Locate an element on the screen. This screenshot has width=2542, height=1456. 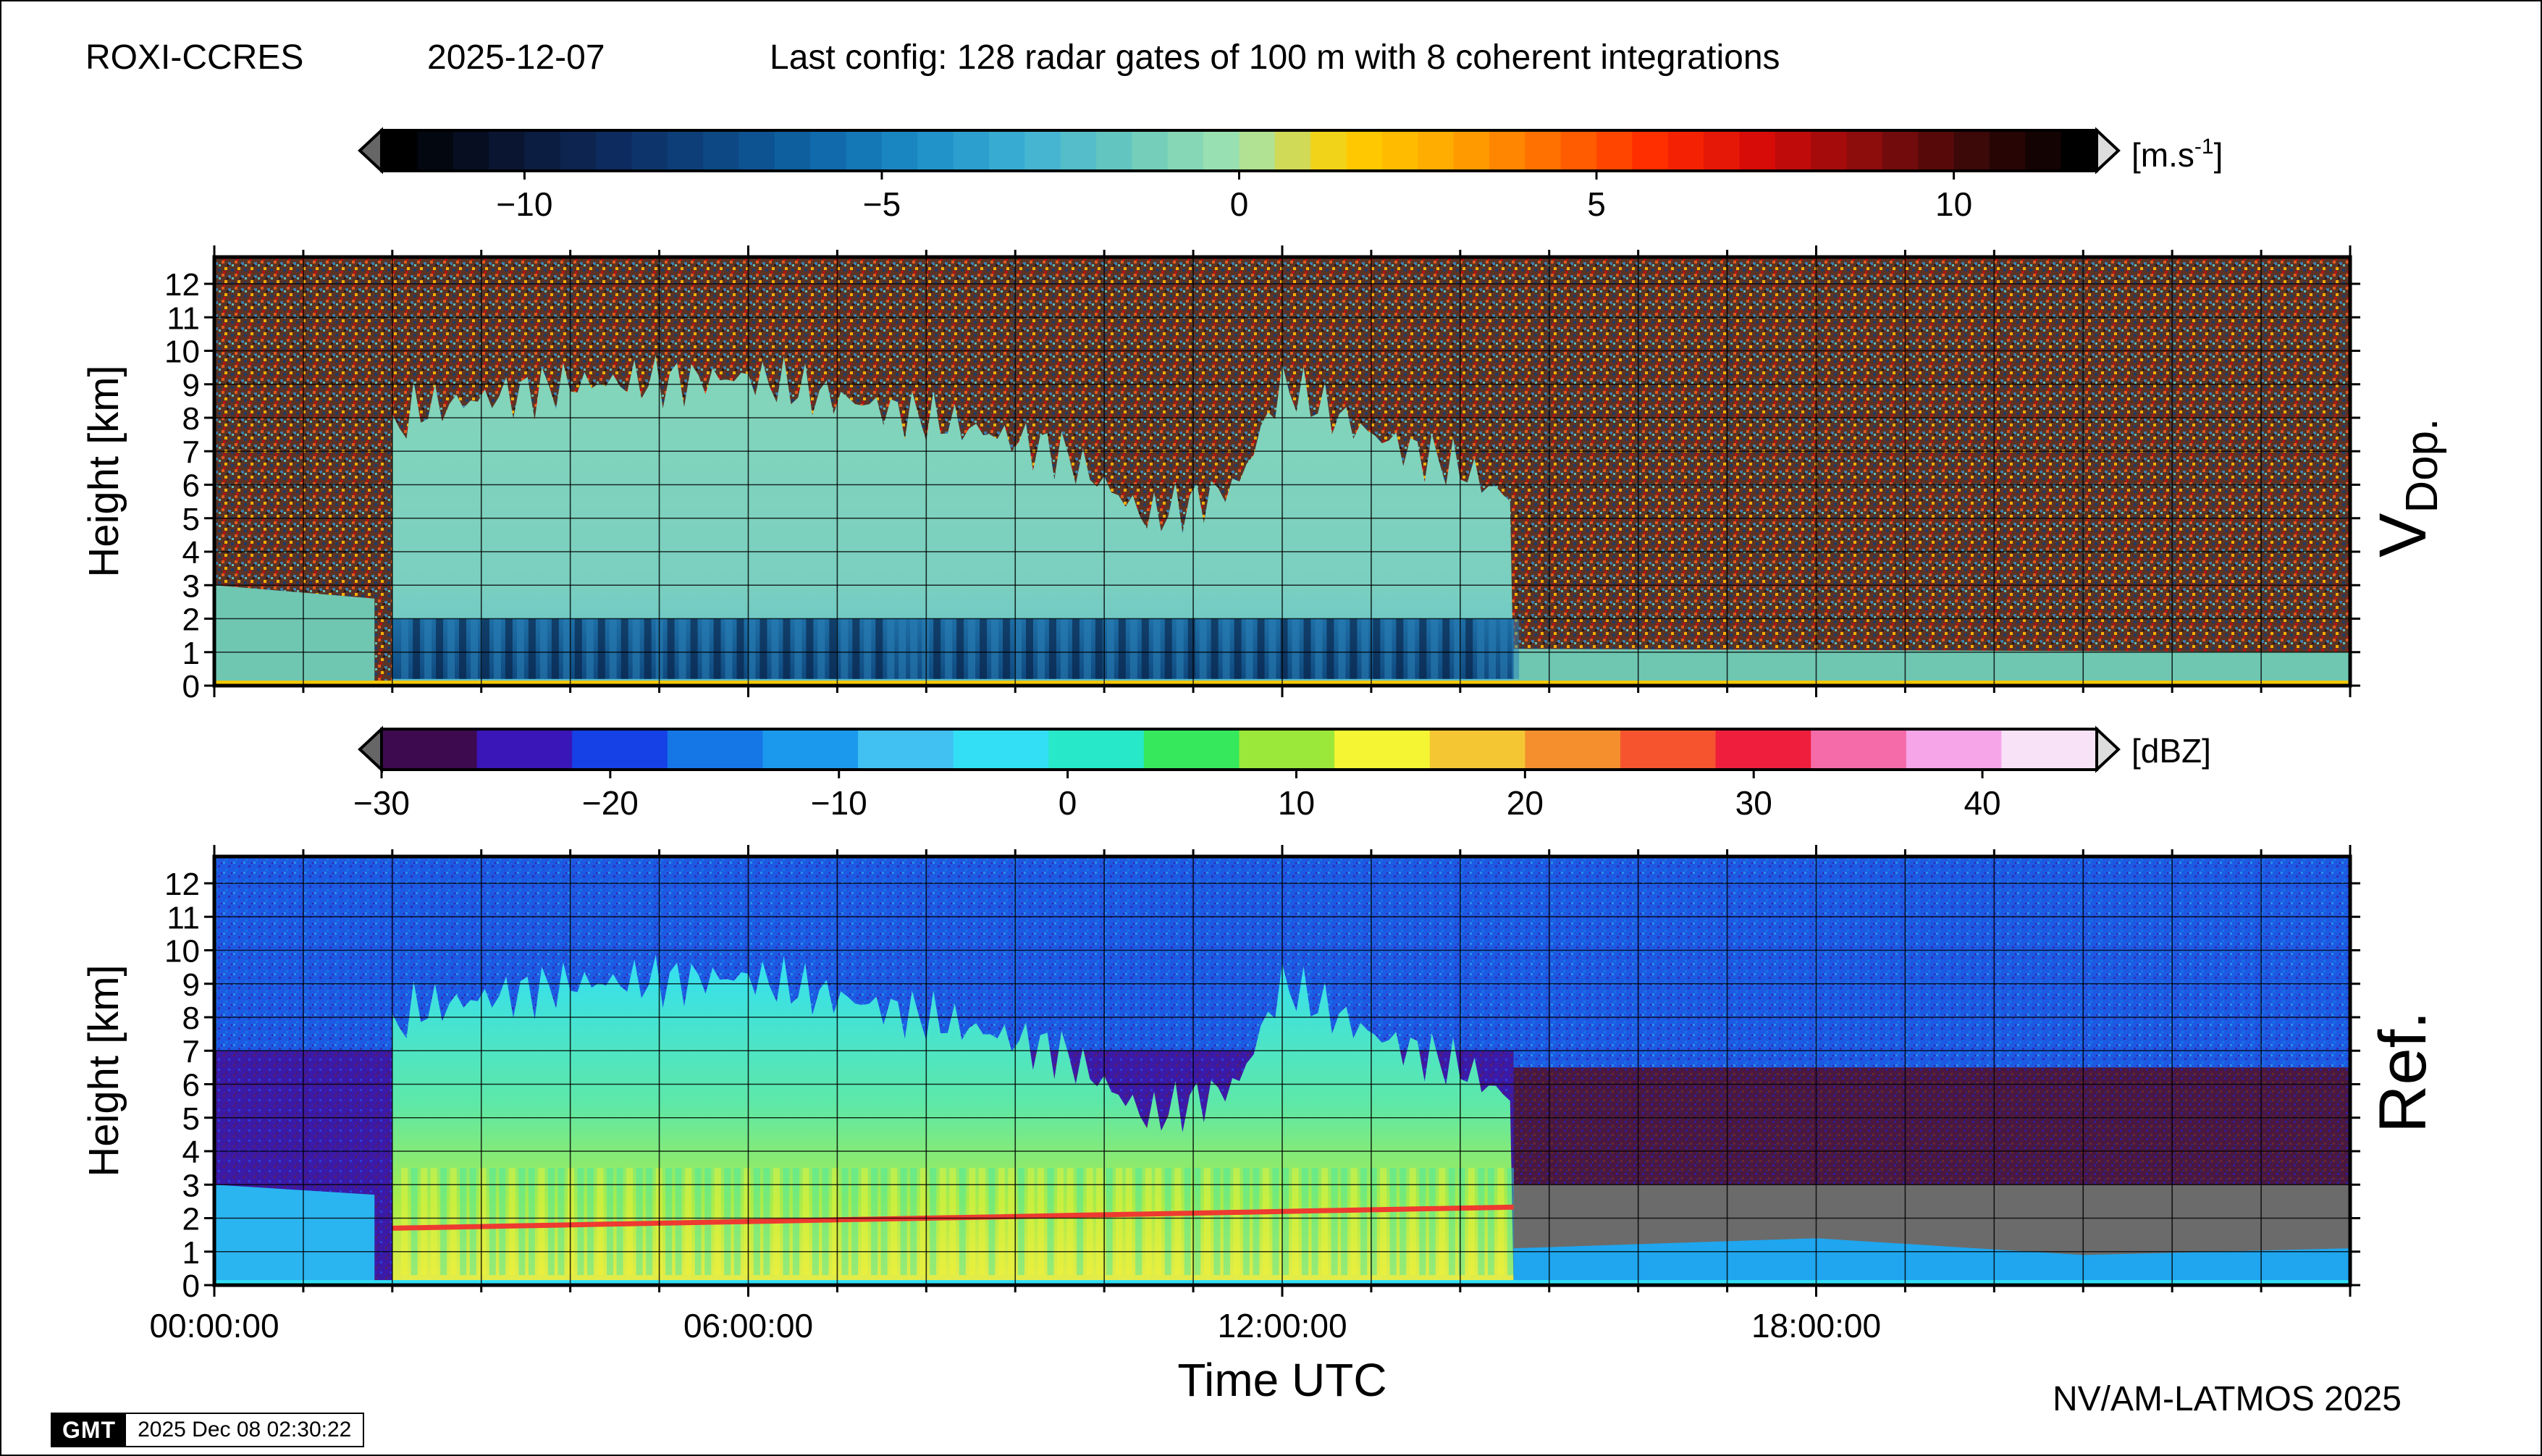
reflectivity-colorbar: −30 −20 −10 0 10 20 30 40 [dBZ] is located at coordinates (1282, 773).